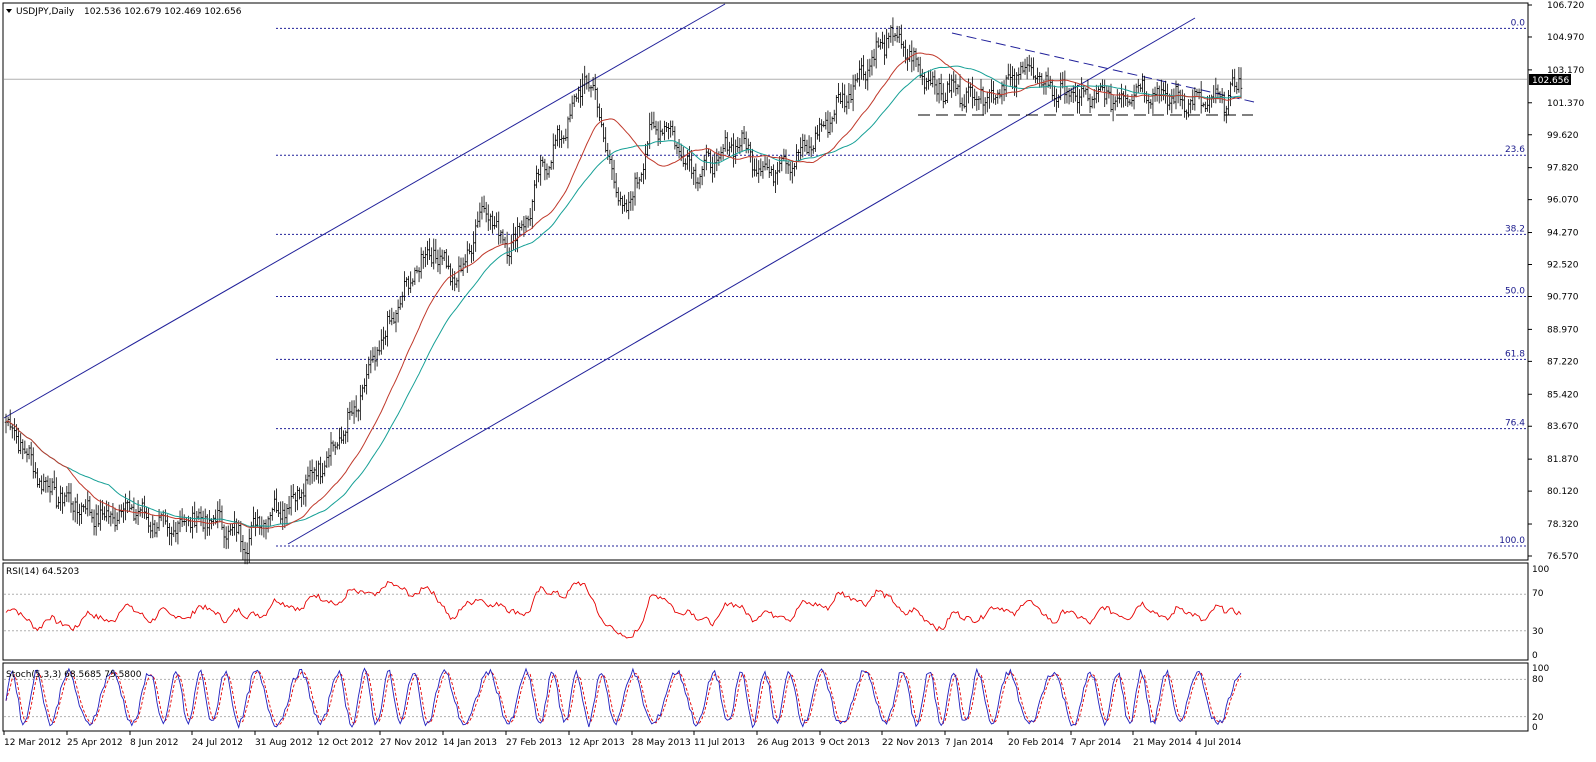 The height and width of the screenshot is (762, 1596). Describe the element at coordinates (1565, 104) in the screenshot. I see `price-tick-label: 101.370` at that location.